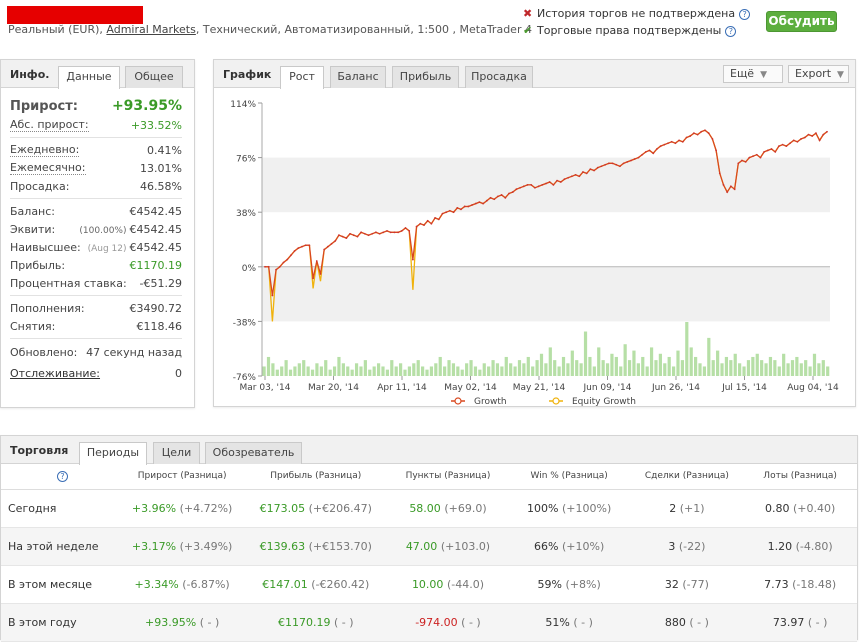 Image resolution: width=860 pixels, height=642 pixels. Describe the element at coordinates (817, 622) in the screenshot. I see `diff-lots: ( - )` at that location.